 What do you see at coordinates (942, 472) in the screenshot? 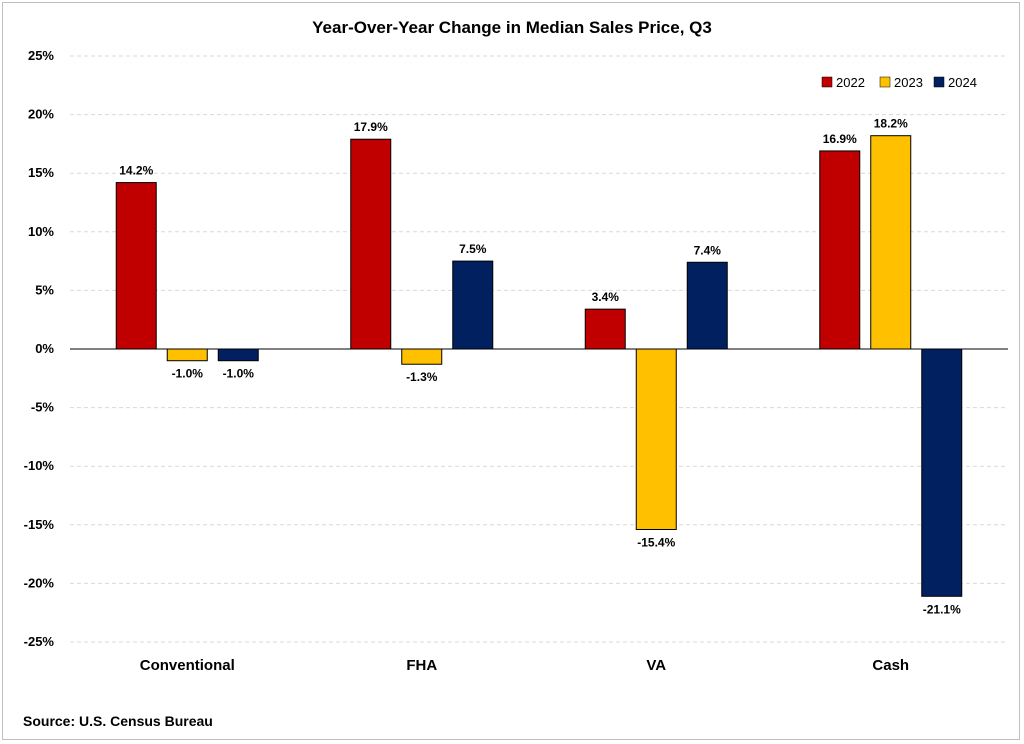
I see `bar-cash-2024` at bounding box center [942, 472].